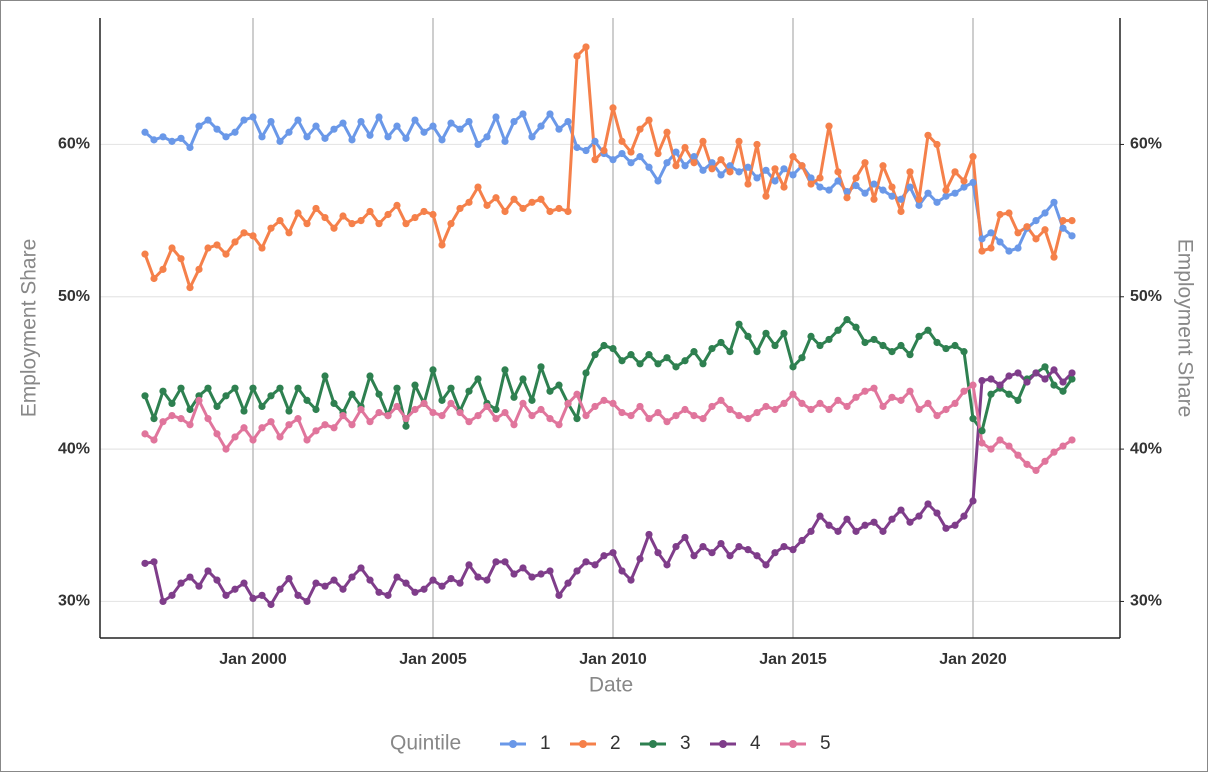 Image resolution: width=1208 pixels, height=772 pixels. I want to click on legend-label: 1, so click(545, 743).